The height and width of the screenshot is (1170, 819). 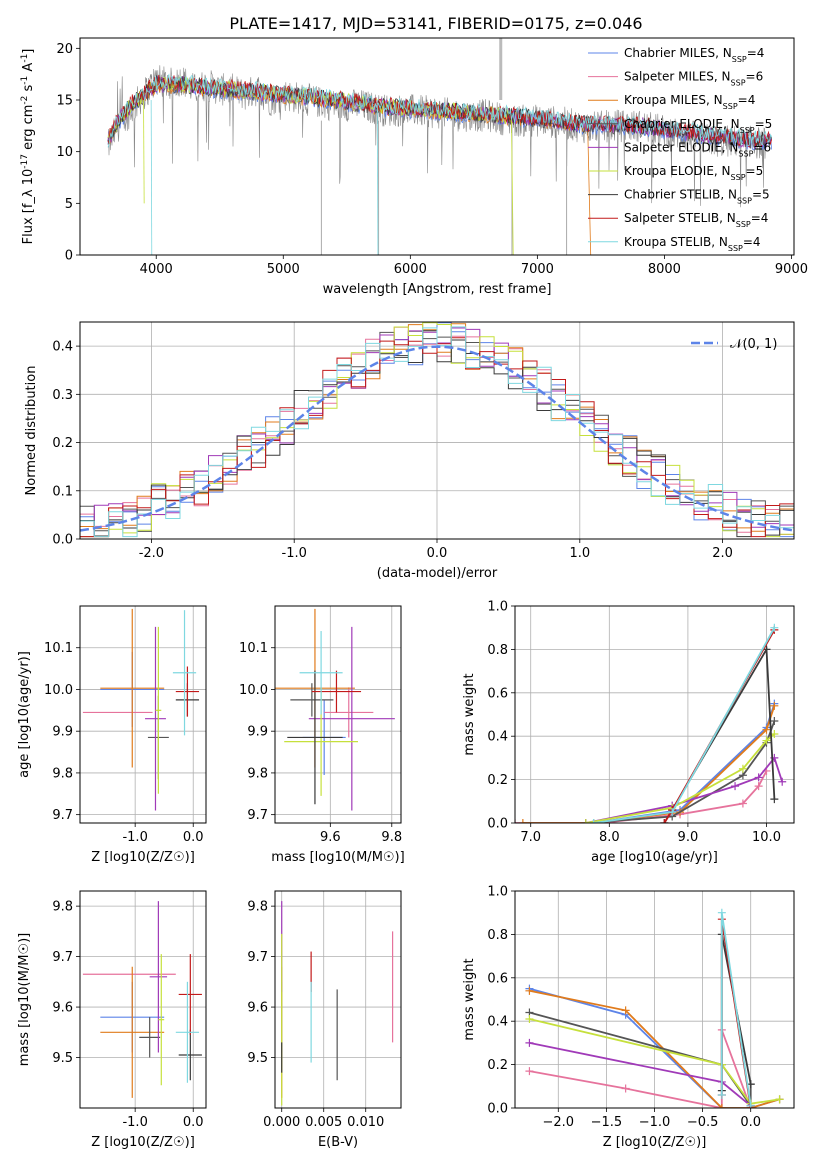 I want to click on gaussian-curve, so click(x=437, y=438).